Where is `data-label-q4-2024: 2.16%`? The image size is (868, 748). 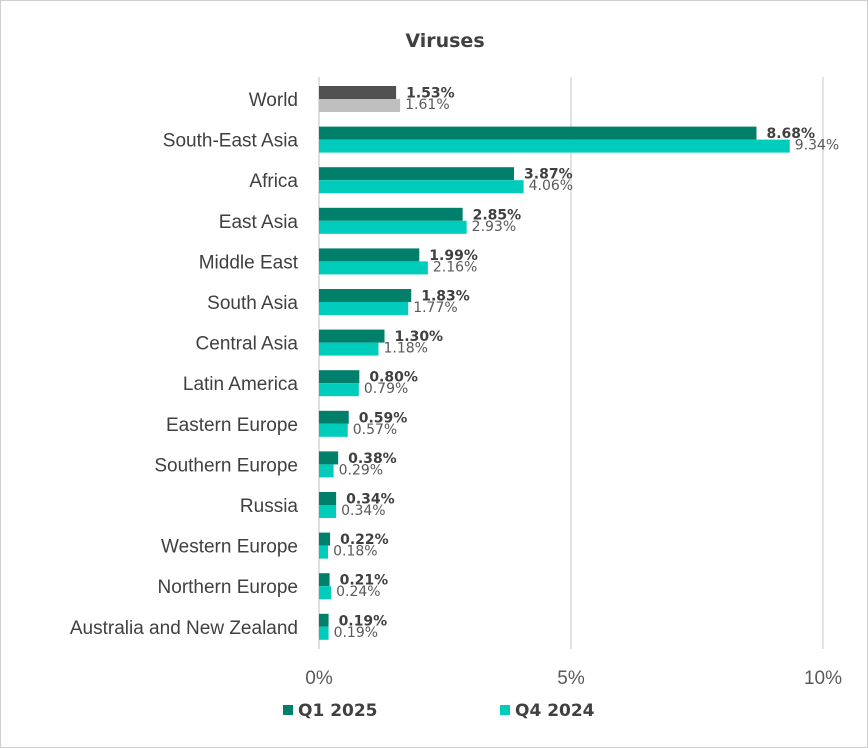
data-label-q4-2024: 2.16% is located at coordinates (455, 267).